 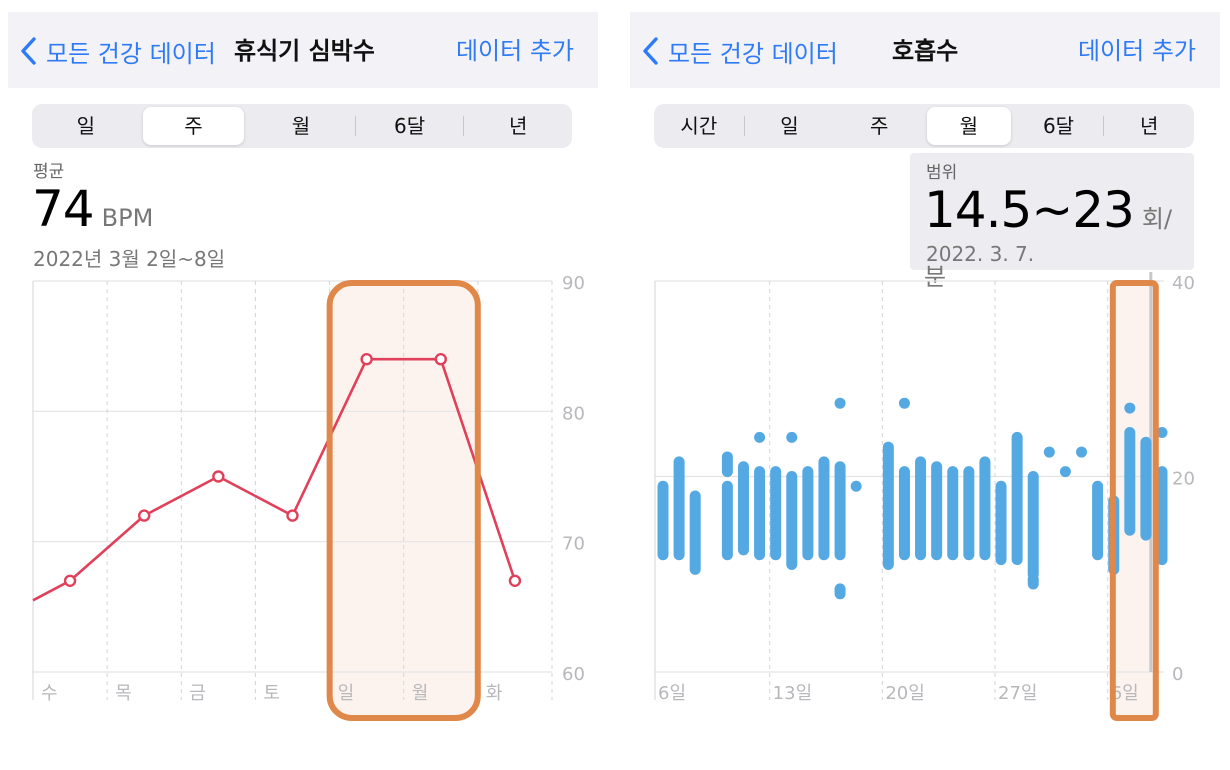 What do you see at coordinates (573, 283) in the screenshot?
I see `y-tick-label: 90` at bounding box center [573, 283].